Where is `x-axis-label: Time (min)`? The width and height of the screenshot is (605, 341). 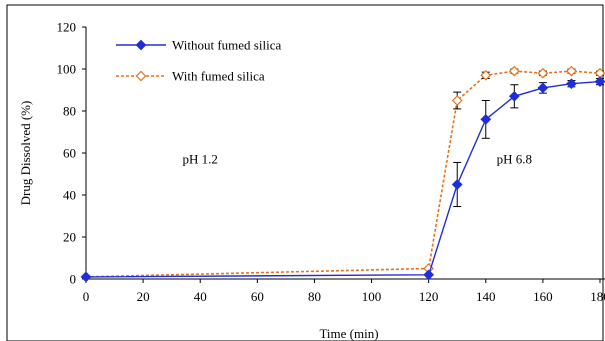
x-axis-label: Time (min) is located at coordinates (348, 333).